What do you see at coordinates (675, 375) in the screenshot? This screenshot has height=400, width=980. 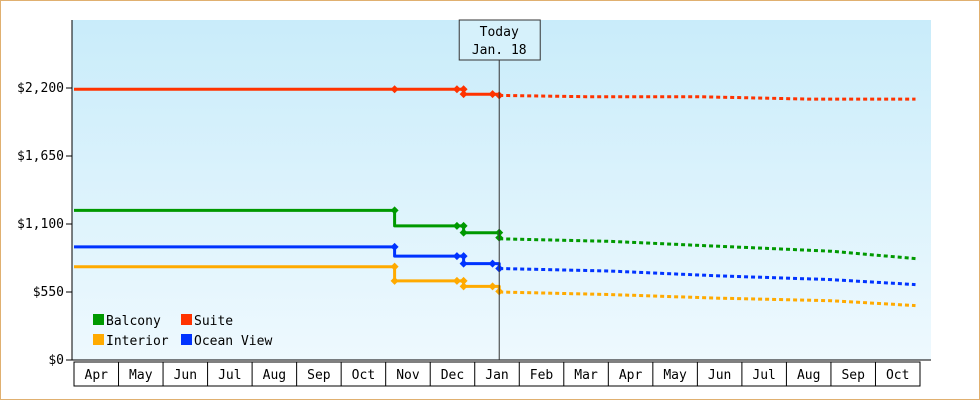 I see `x-tick-label-13: May` at bounding box center [675, 375].